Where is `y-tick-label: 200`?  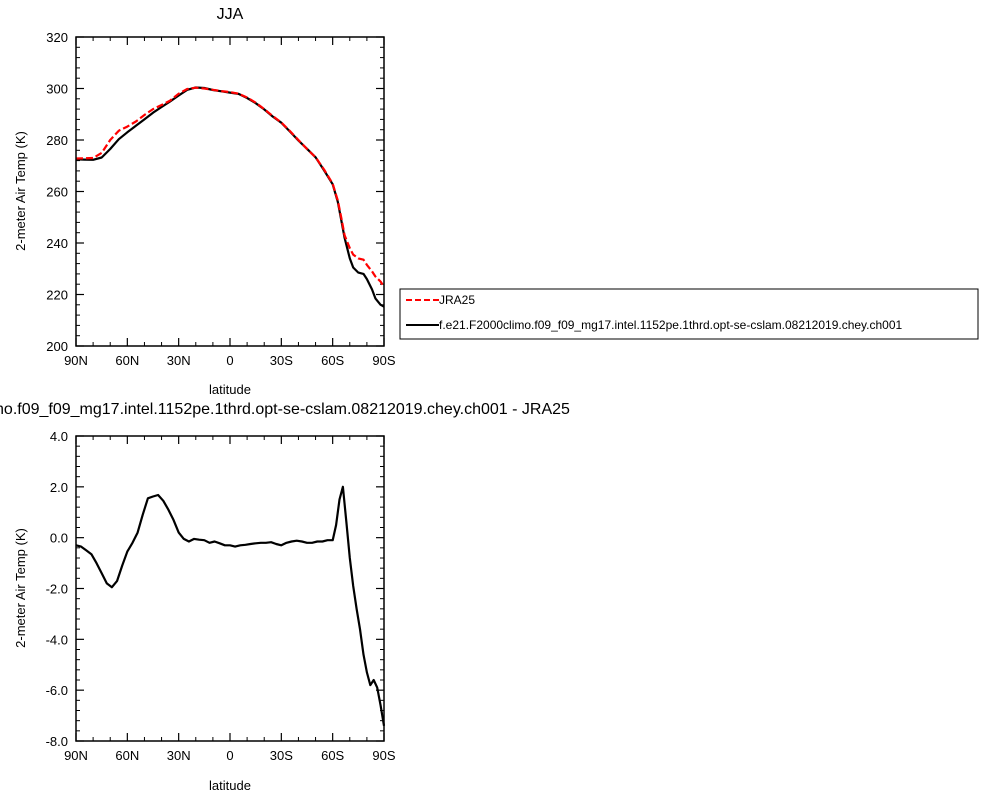 y-tick-label: 200 is located at coordinates (57, 346).